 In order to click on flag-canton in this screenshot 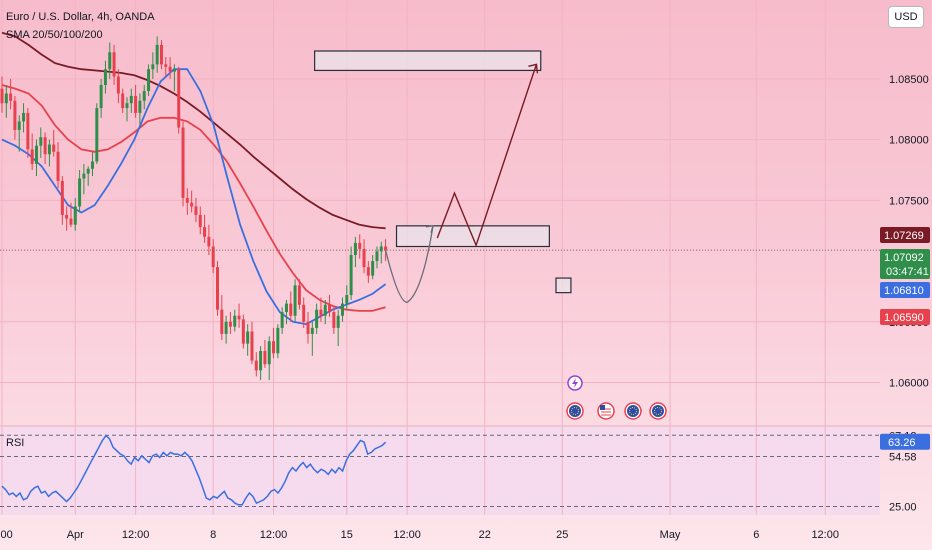, I will do `click(602, 407)`.